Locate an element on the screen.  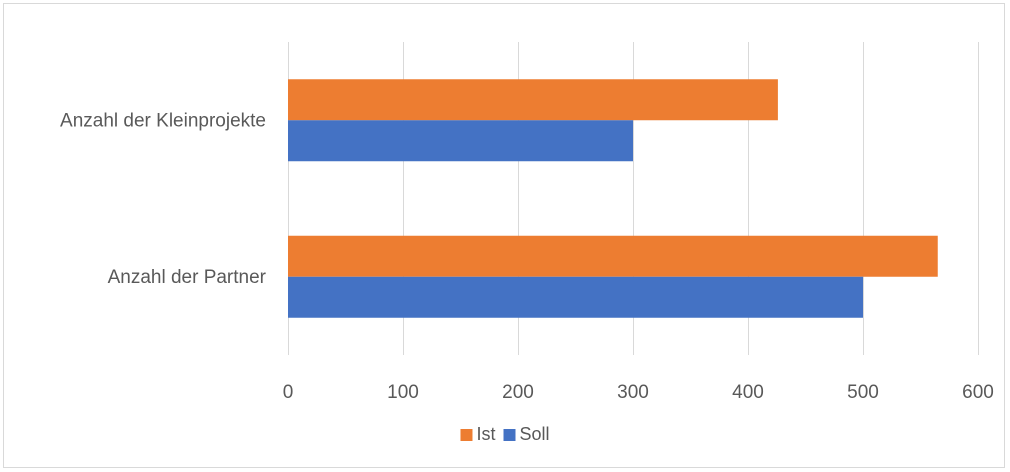
legend: Ist Soll is located at coordinates (505, 434).